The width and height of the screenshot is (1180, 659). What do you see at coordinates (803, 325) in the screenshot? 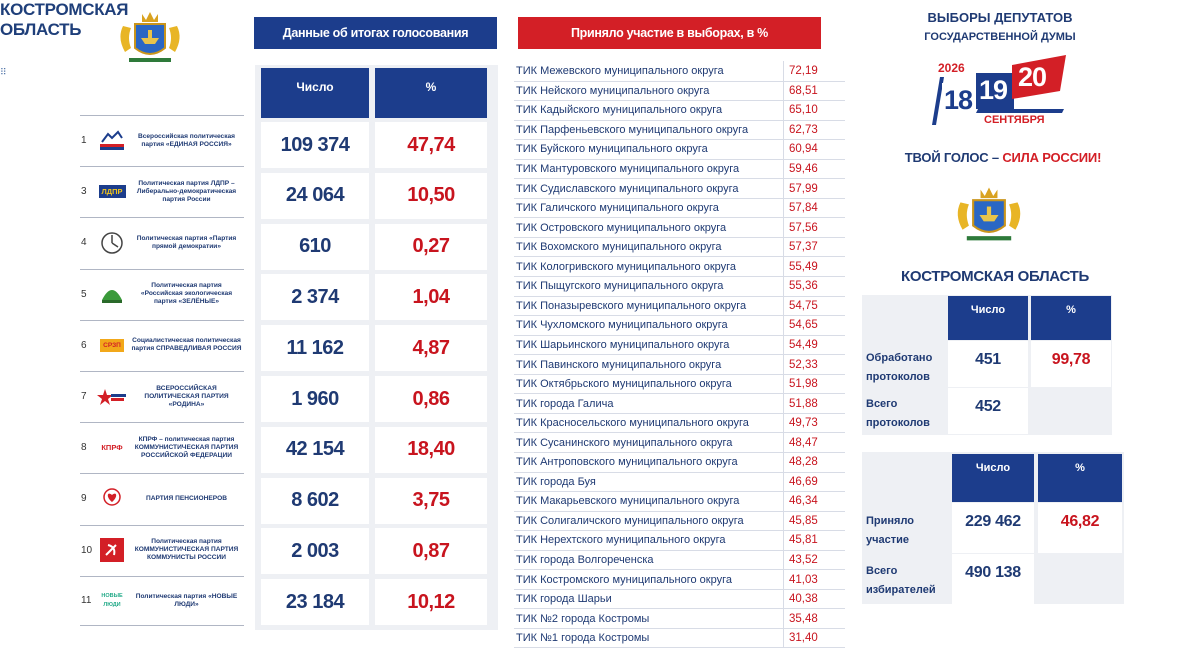
I see `turnout-value: 54,65` at bounding box center [803, 325].